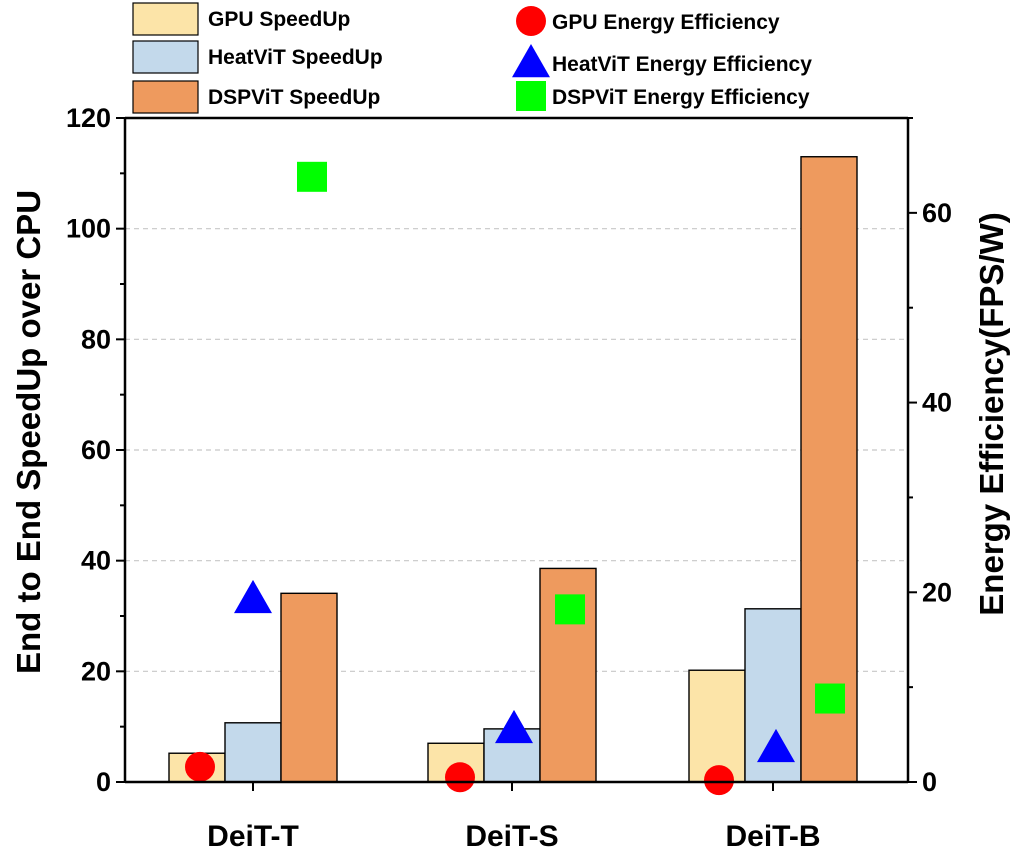 This screenshot has height=866, width=1012. Describe the element at coordinates (294, 97) in the screenshot. I see `legend-label: DSPViT SpeedUp` at that location.